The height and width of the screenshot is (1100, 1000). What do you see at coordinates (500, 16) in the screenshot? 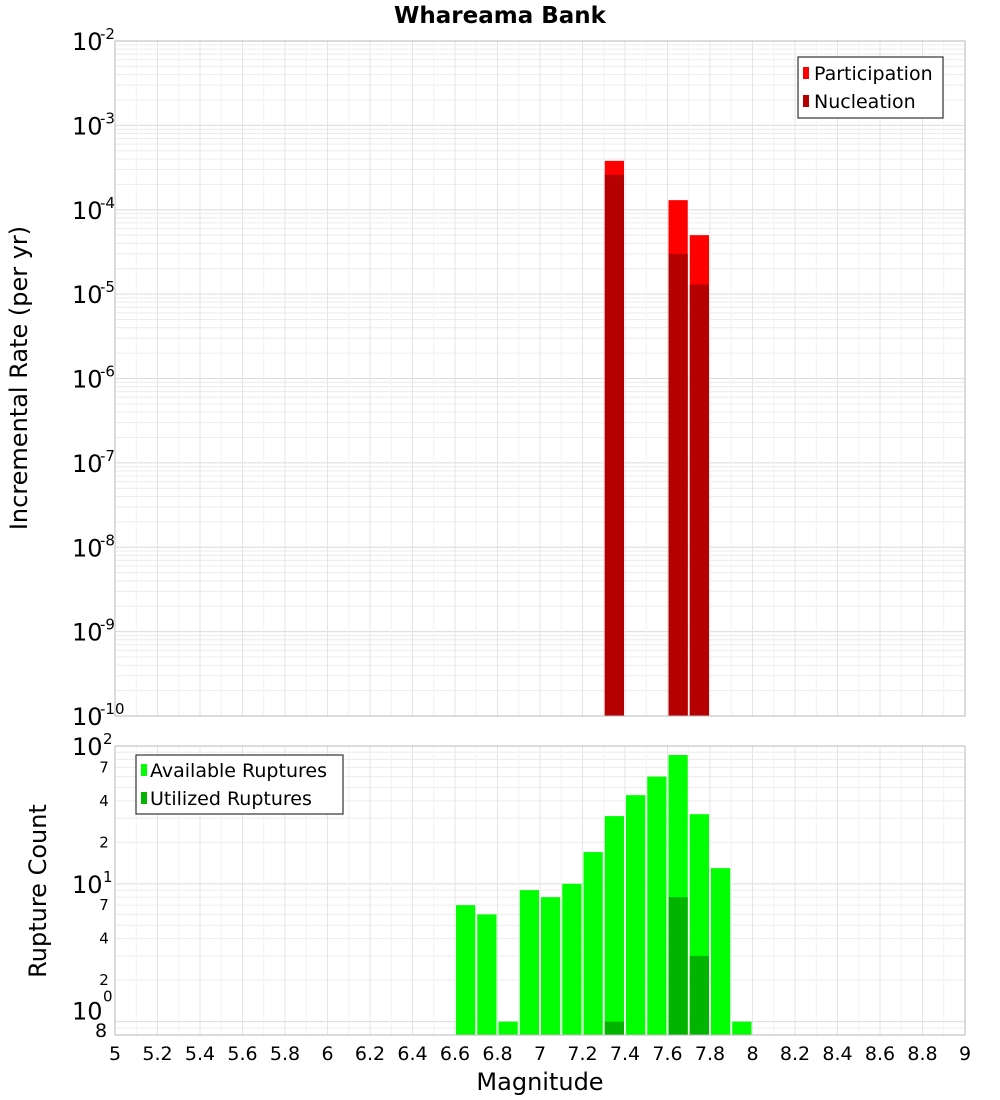
I see `chart-title: Whareama Bank` at bounding box center [500, 16].